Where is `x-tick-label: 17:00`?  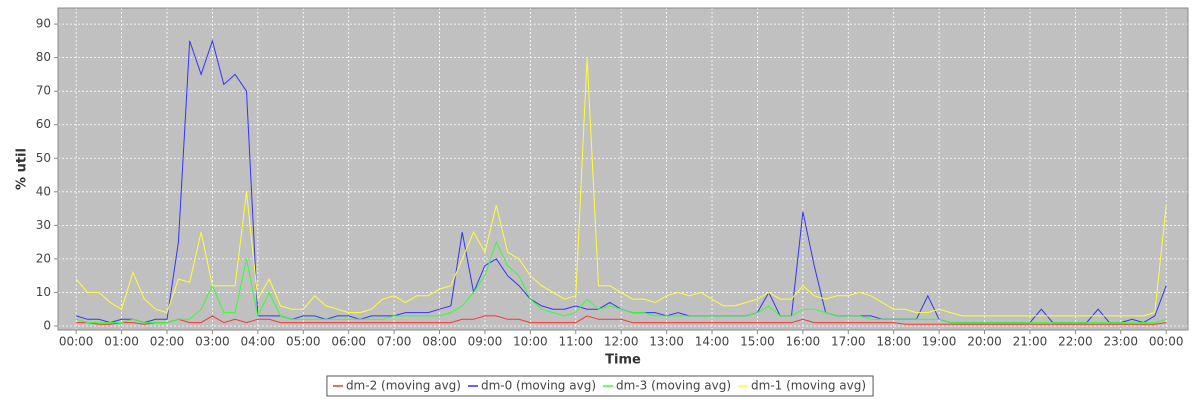 x-tick-label: 17:00 is located at coordinates (848, 342).